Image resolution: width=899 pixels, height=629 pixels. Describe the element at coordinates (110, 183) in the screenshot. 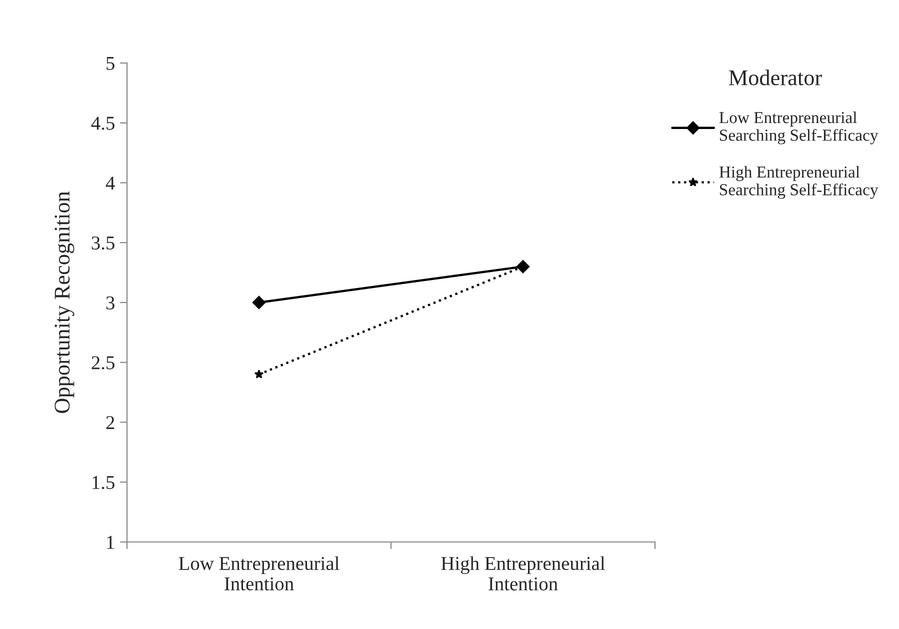

I see `y-tick-label: 4` at that location.